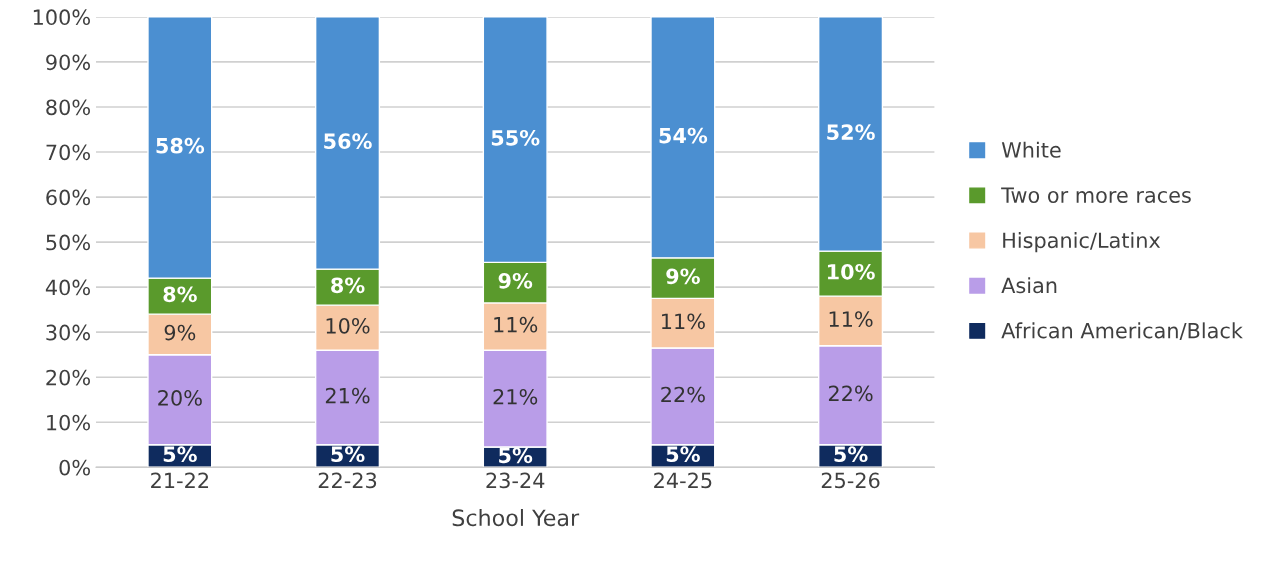  What do you see at coordinates (850, 480) in the screenshot?
I see `x-tick-label: 25-26` at bounding box center [850, 480].